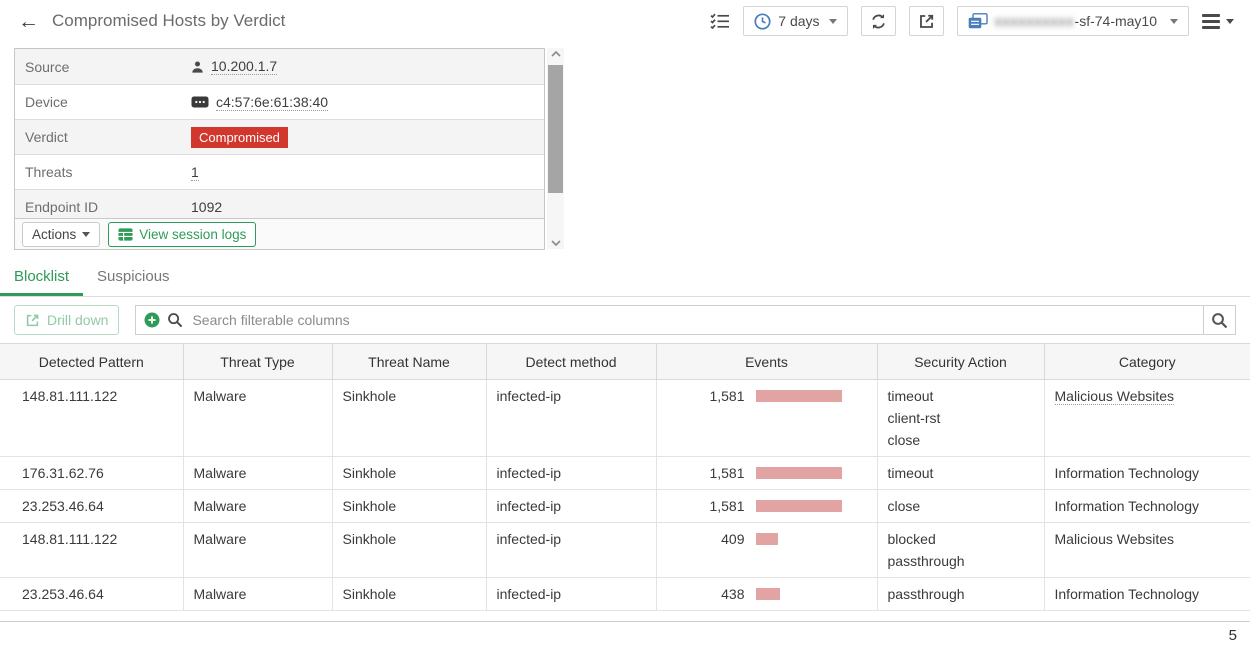 The height and width of the screenshot is (656, 1250). What do you see at coordinates (767, 594) in the screenshot?
I see `cell-events: 438` at bounding box center [767, 594].